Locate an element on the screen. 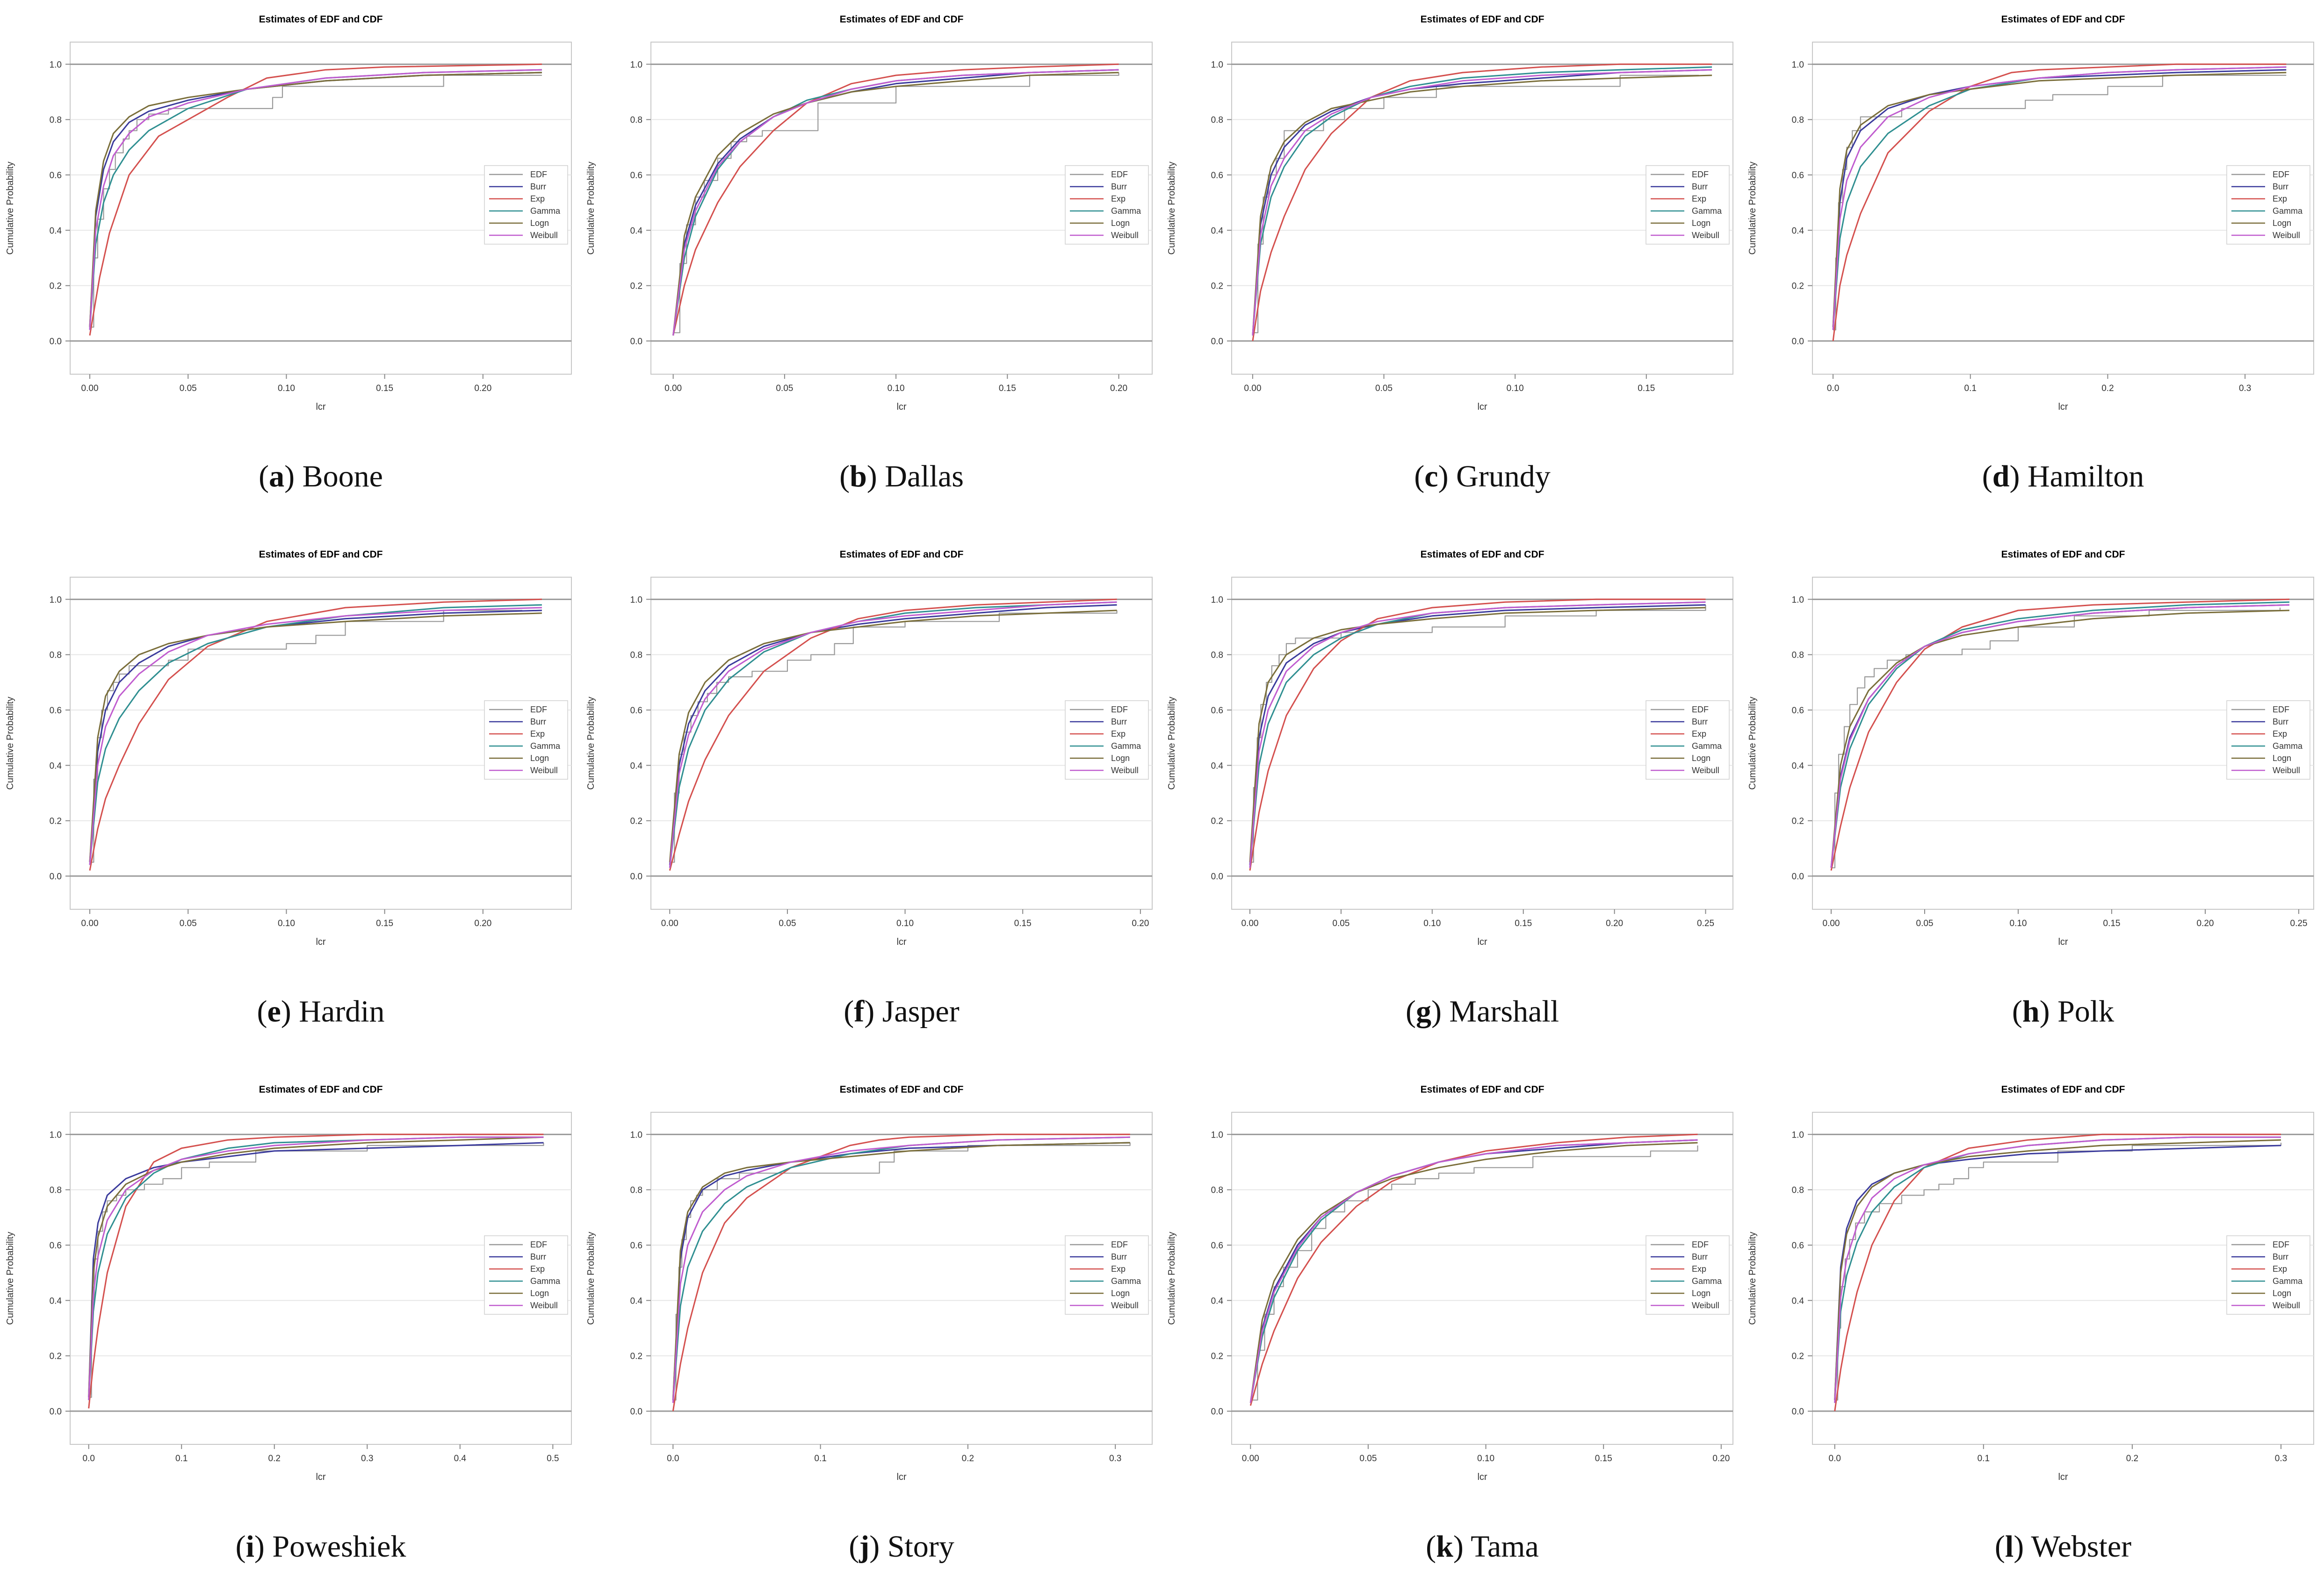  caption-letter: f is located at coordinates (859, 1011).